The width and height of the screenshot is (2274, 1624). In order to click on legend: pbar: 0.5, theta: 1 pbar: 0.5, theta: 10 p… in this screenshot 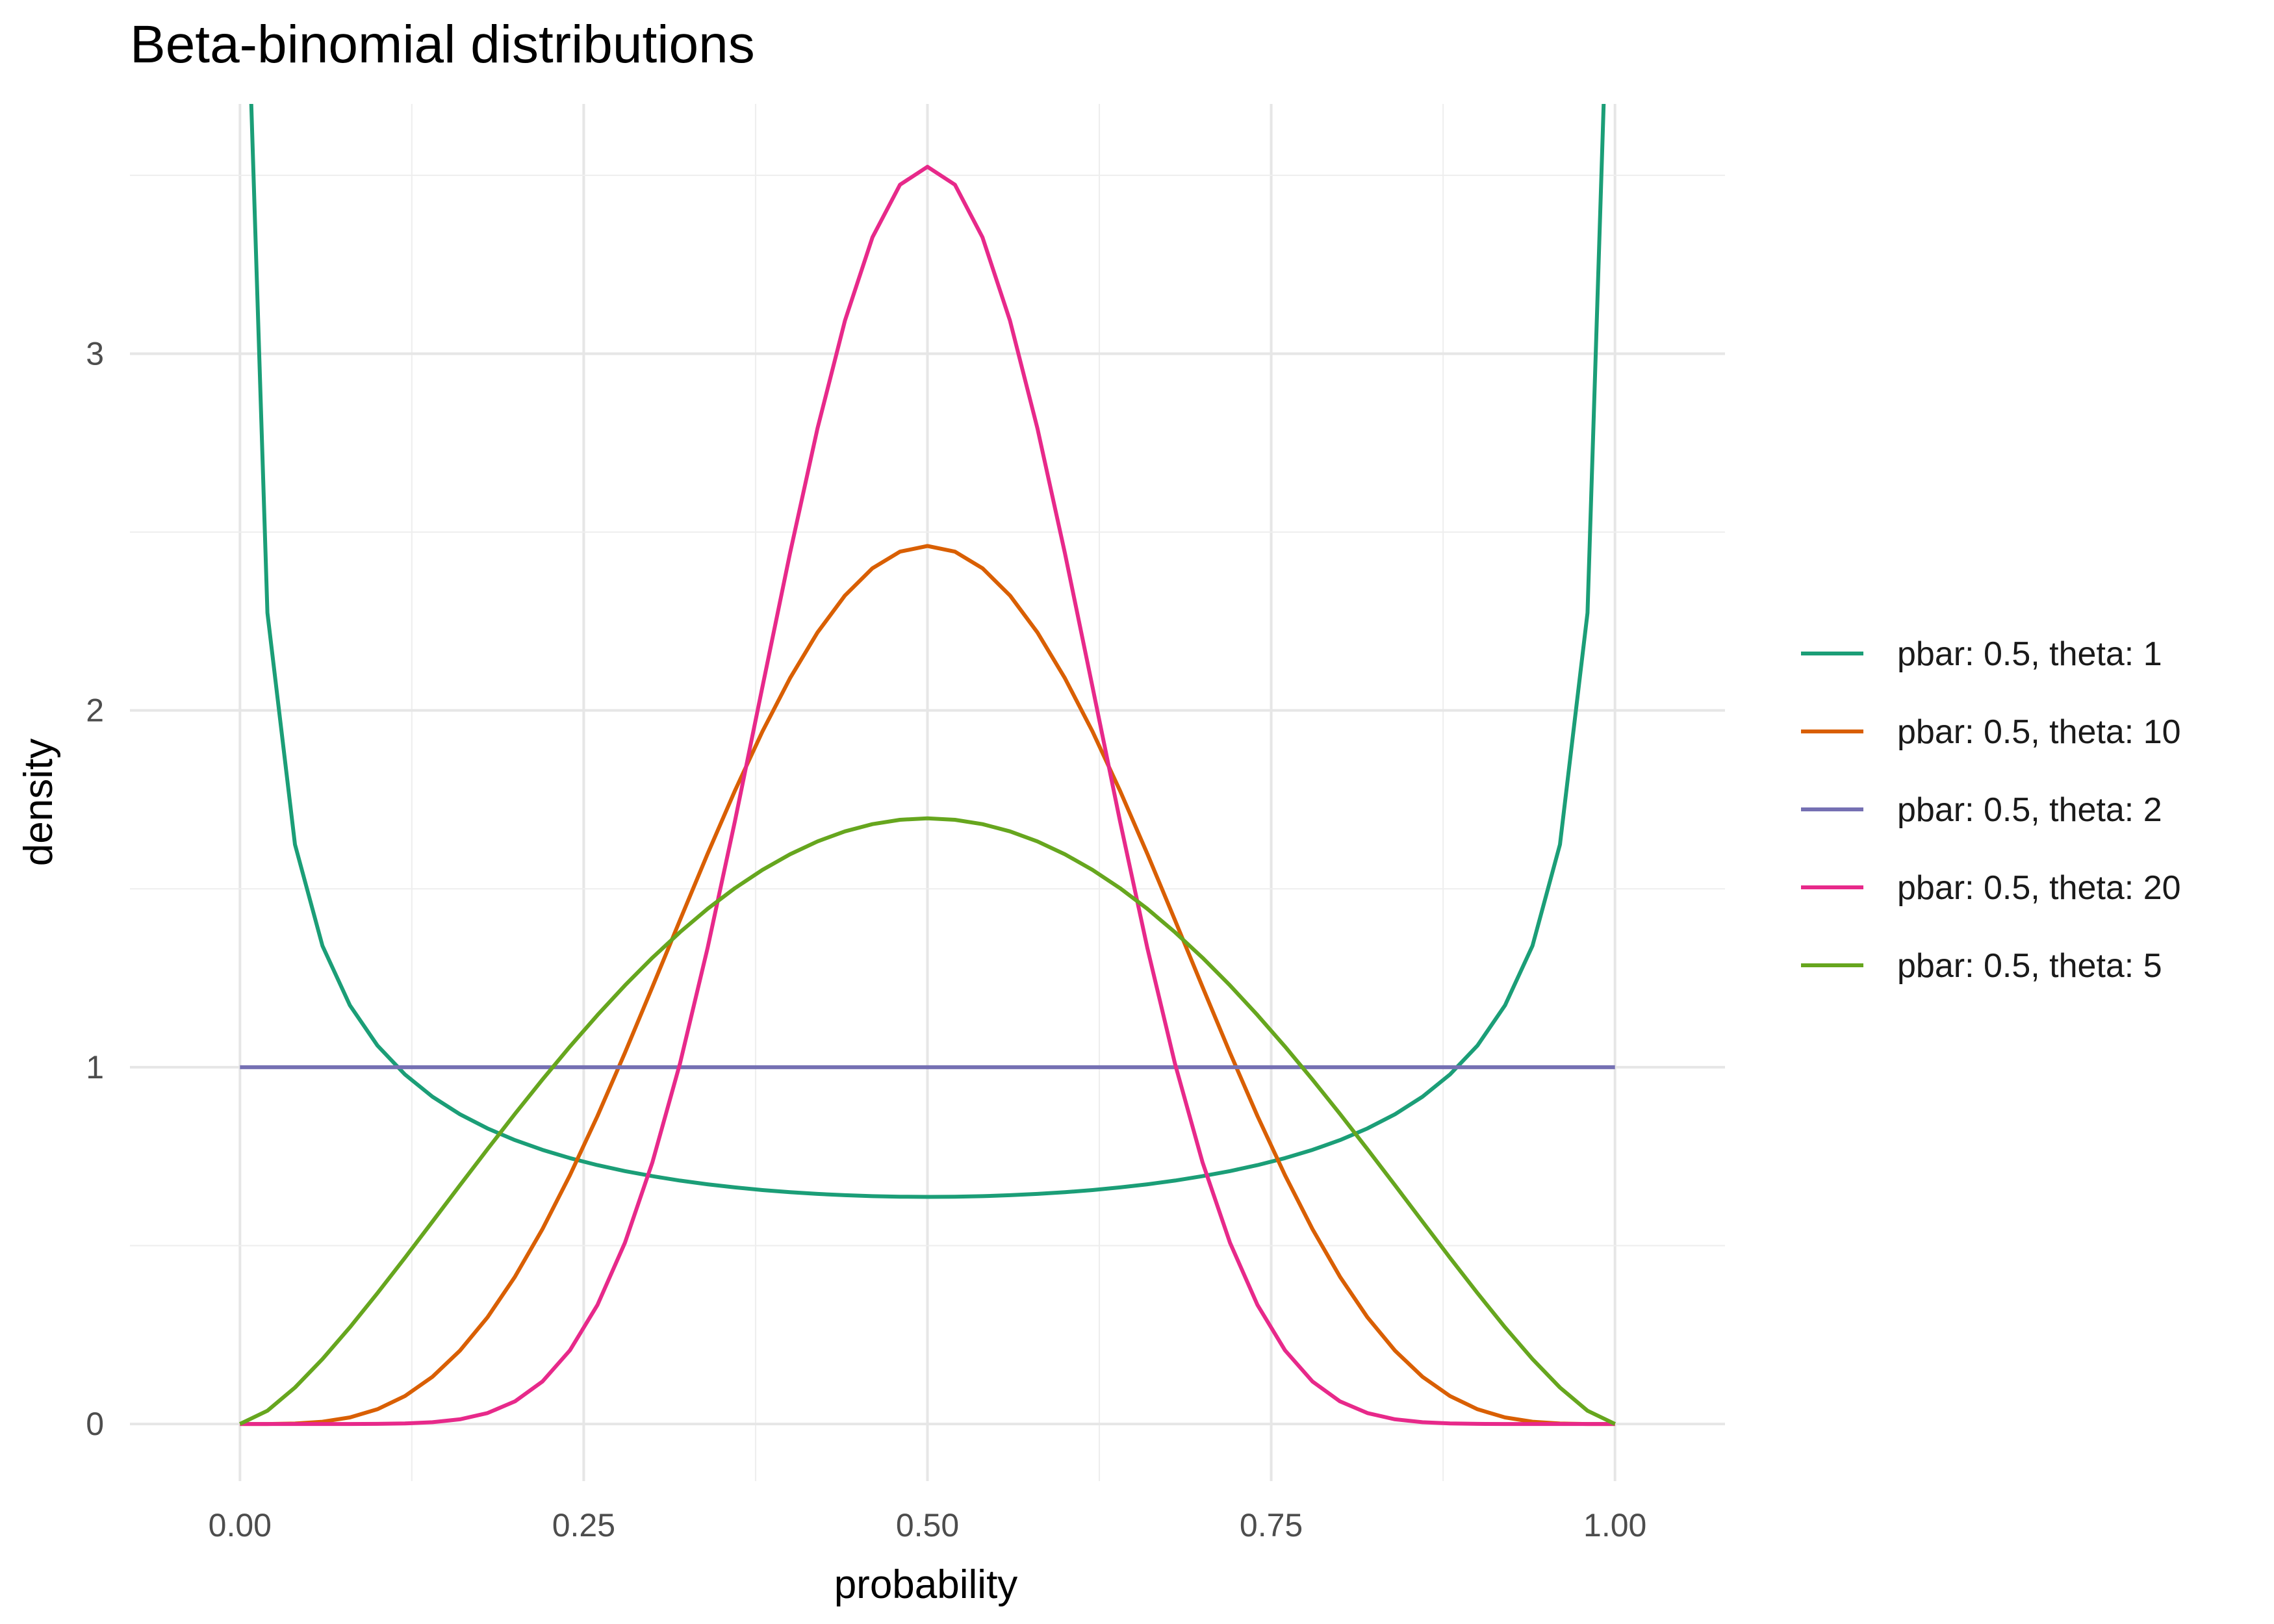, I will do `click(1991, 810)`.